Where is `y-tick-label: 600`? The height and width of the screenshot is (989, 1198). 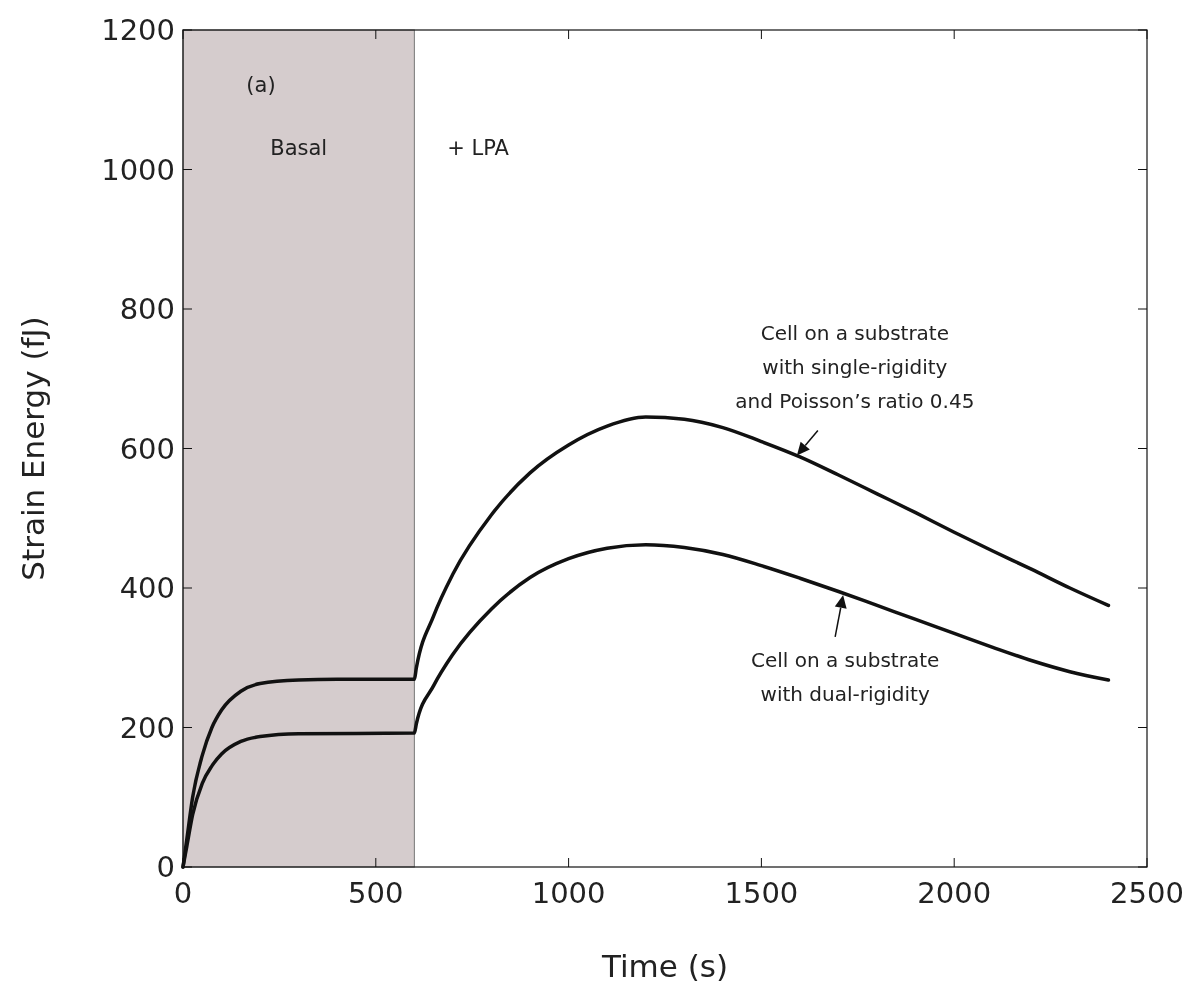
y-tick-label: 600 is located at coordinates (147, 448).